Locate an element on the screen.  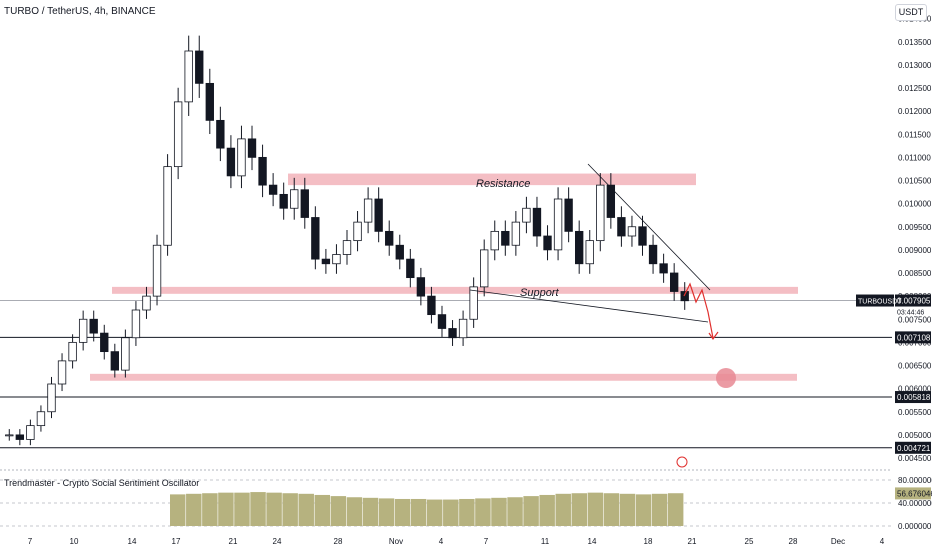
x-tick-label: 17 is located at coordinates (176, 541).